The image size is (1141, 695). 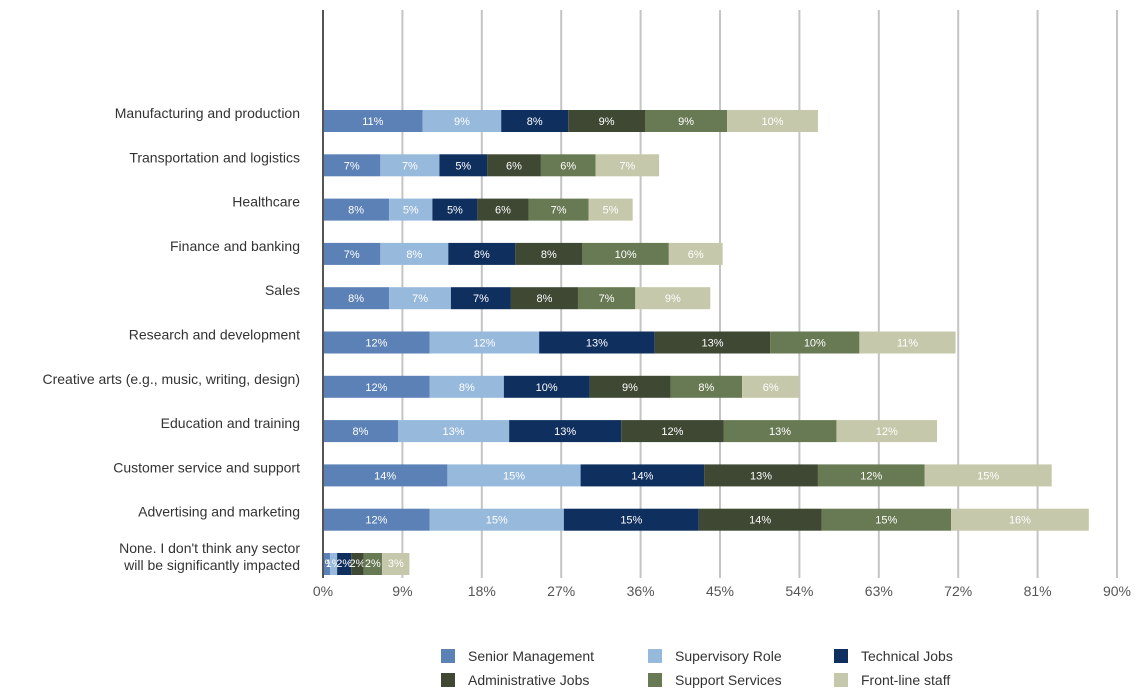 I want to click on bar-data-label: 11%, so click(x=907, y=344).